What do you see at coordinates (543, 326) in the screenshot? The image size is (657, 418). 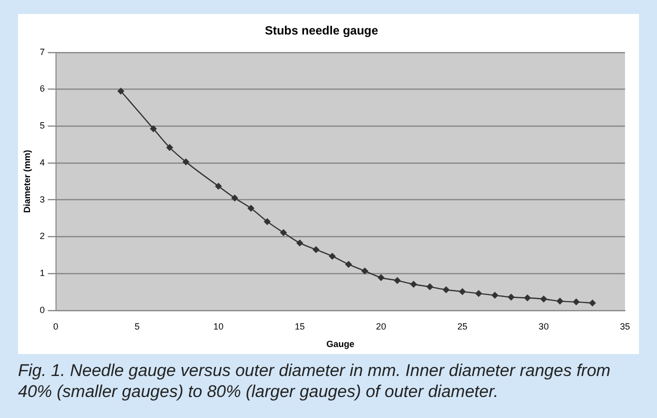 I see `x-tick-label: 30` at bounding box center [543, 326].